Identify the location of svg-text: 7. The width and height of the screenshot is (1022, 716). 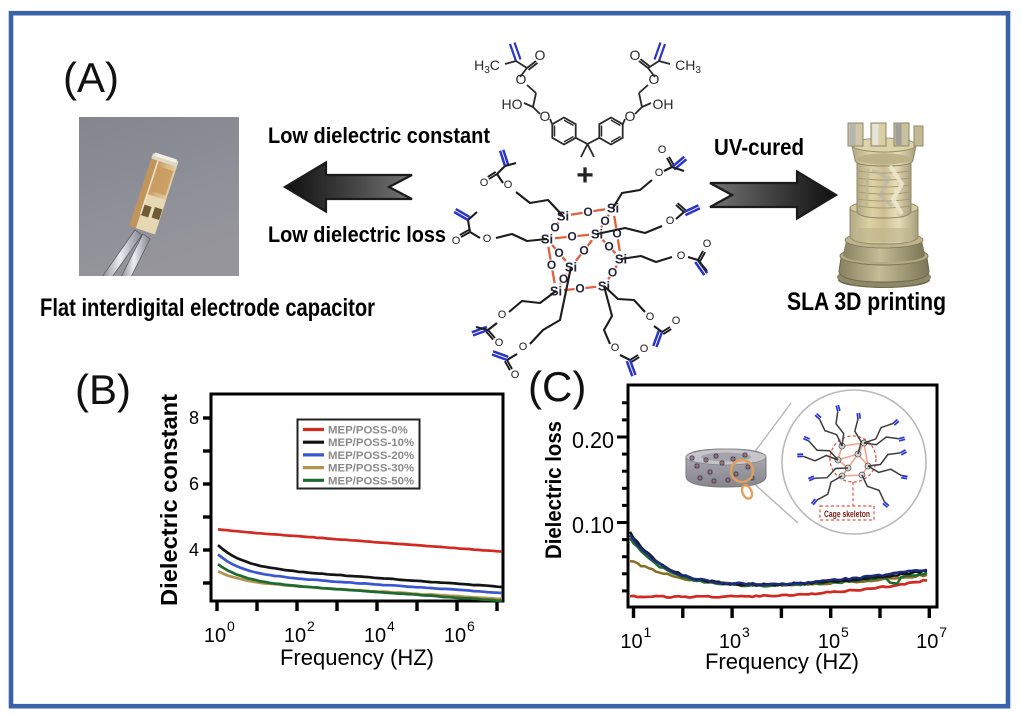
(943, 632).